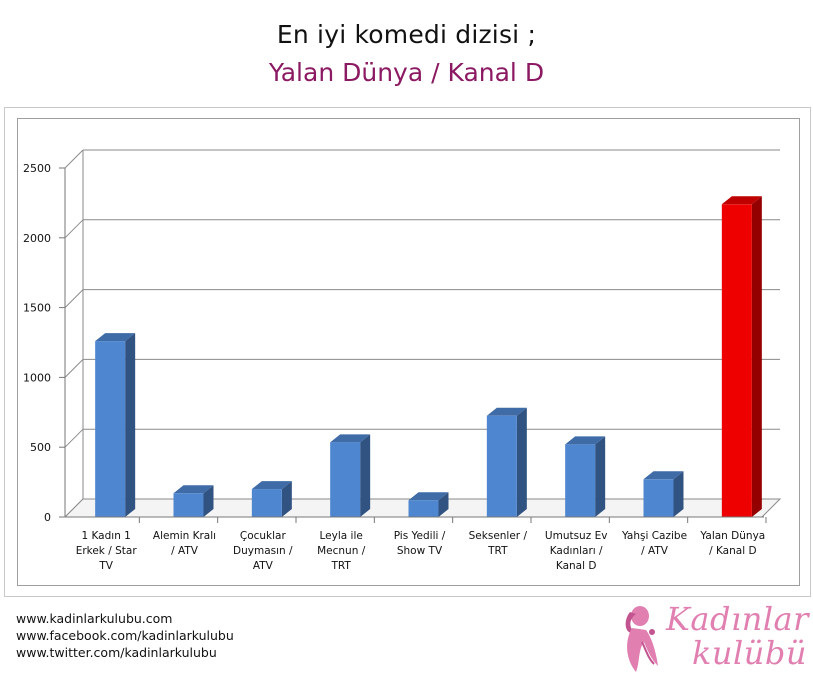 This screenshot has height=681, width=813. I want to click on y-tick-label: 0, so click(47, 517).